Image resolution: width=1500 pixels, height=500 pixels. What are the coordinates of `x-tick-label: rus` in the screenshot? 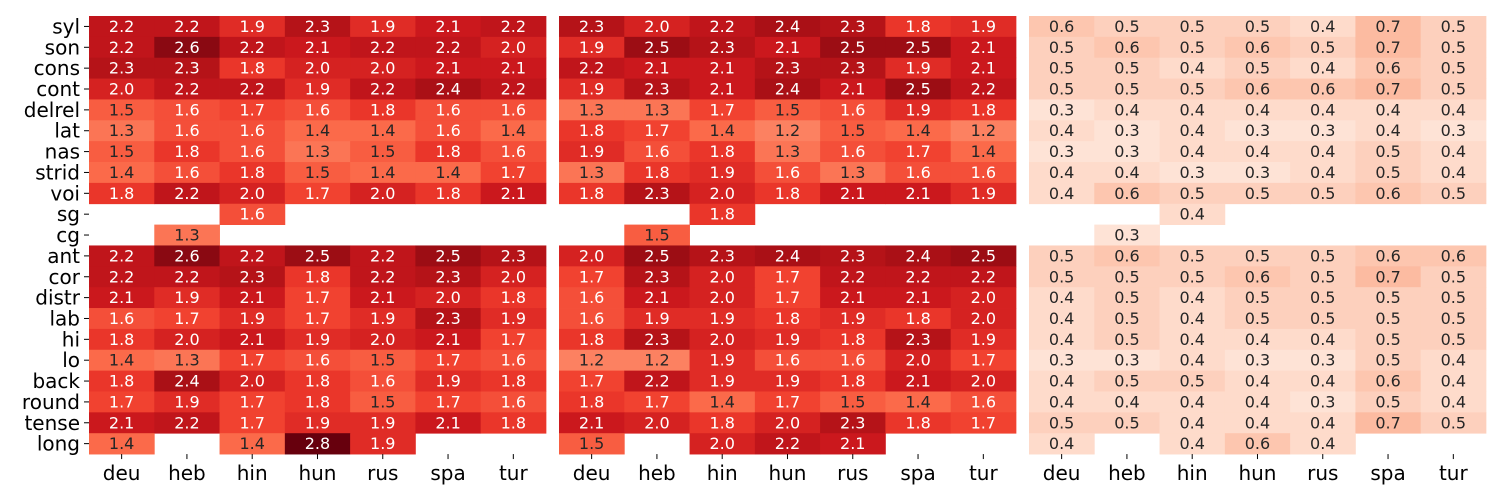 It's located at (852, 473).